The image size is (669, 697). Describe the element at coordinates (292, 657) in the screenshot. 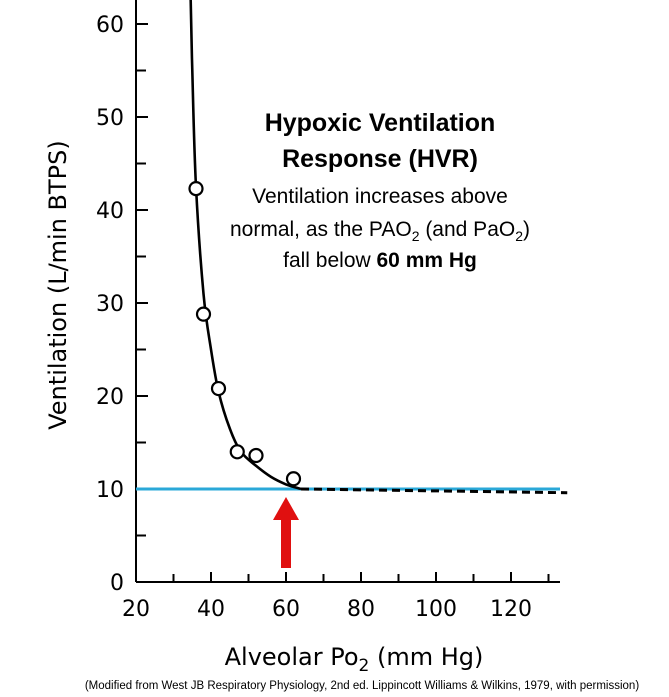

I see `x-axis-title-main: Alveolar Po` at that location.